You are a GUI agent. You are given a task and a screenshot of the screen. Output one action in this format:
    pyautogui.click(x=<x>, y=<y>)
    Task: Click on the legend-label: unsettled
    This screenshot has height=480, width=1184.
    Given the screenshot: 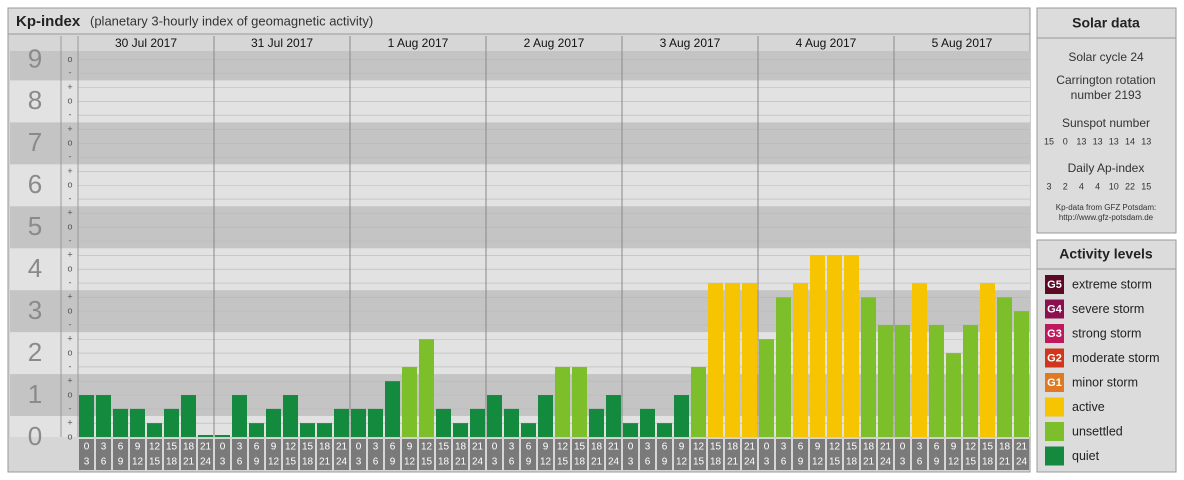 What is the action you would take?
    pyautogui.click(x=1097, y=431)
    